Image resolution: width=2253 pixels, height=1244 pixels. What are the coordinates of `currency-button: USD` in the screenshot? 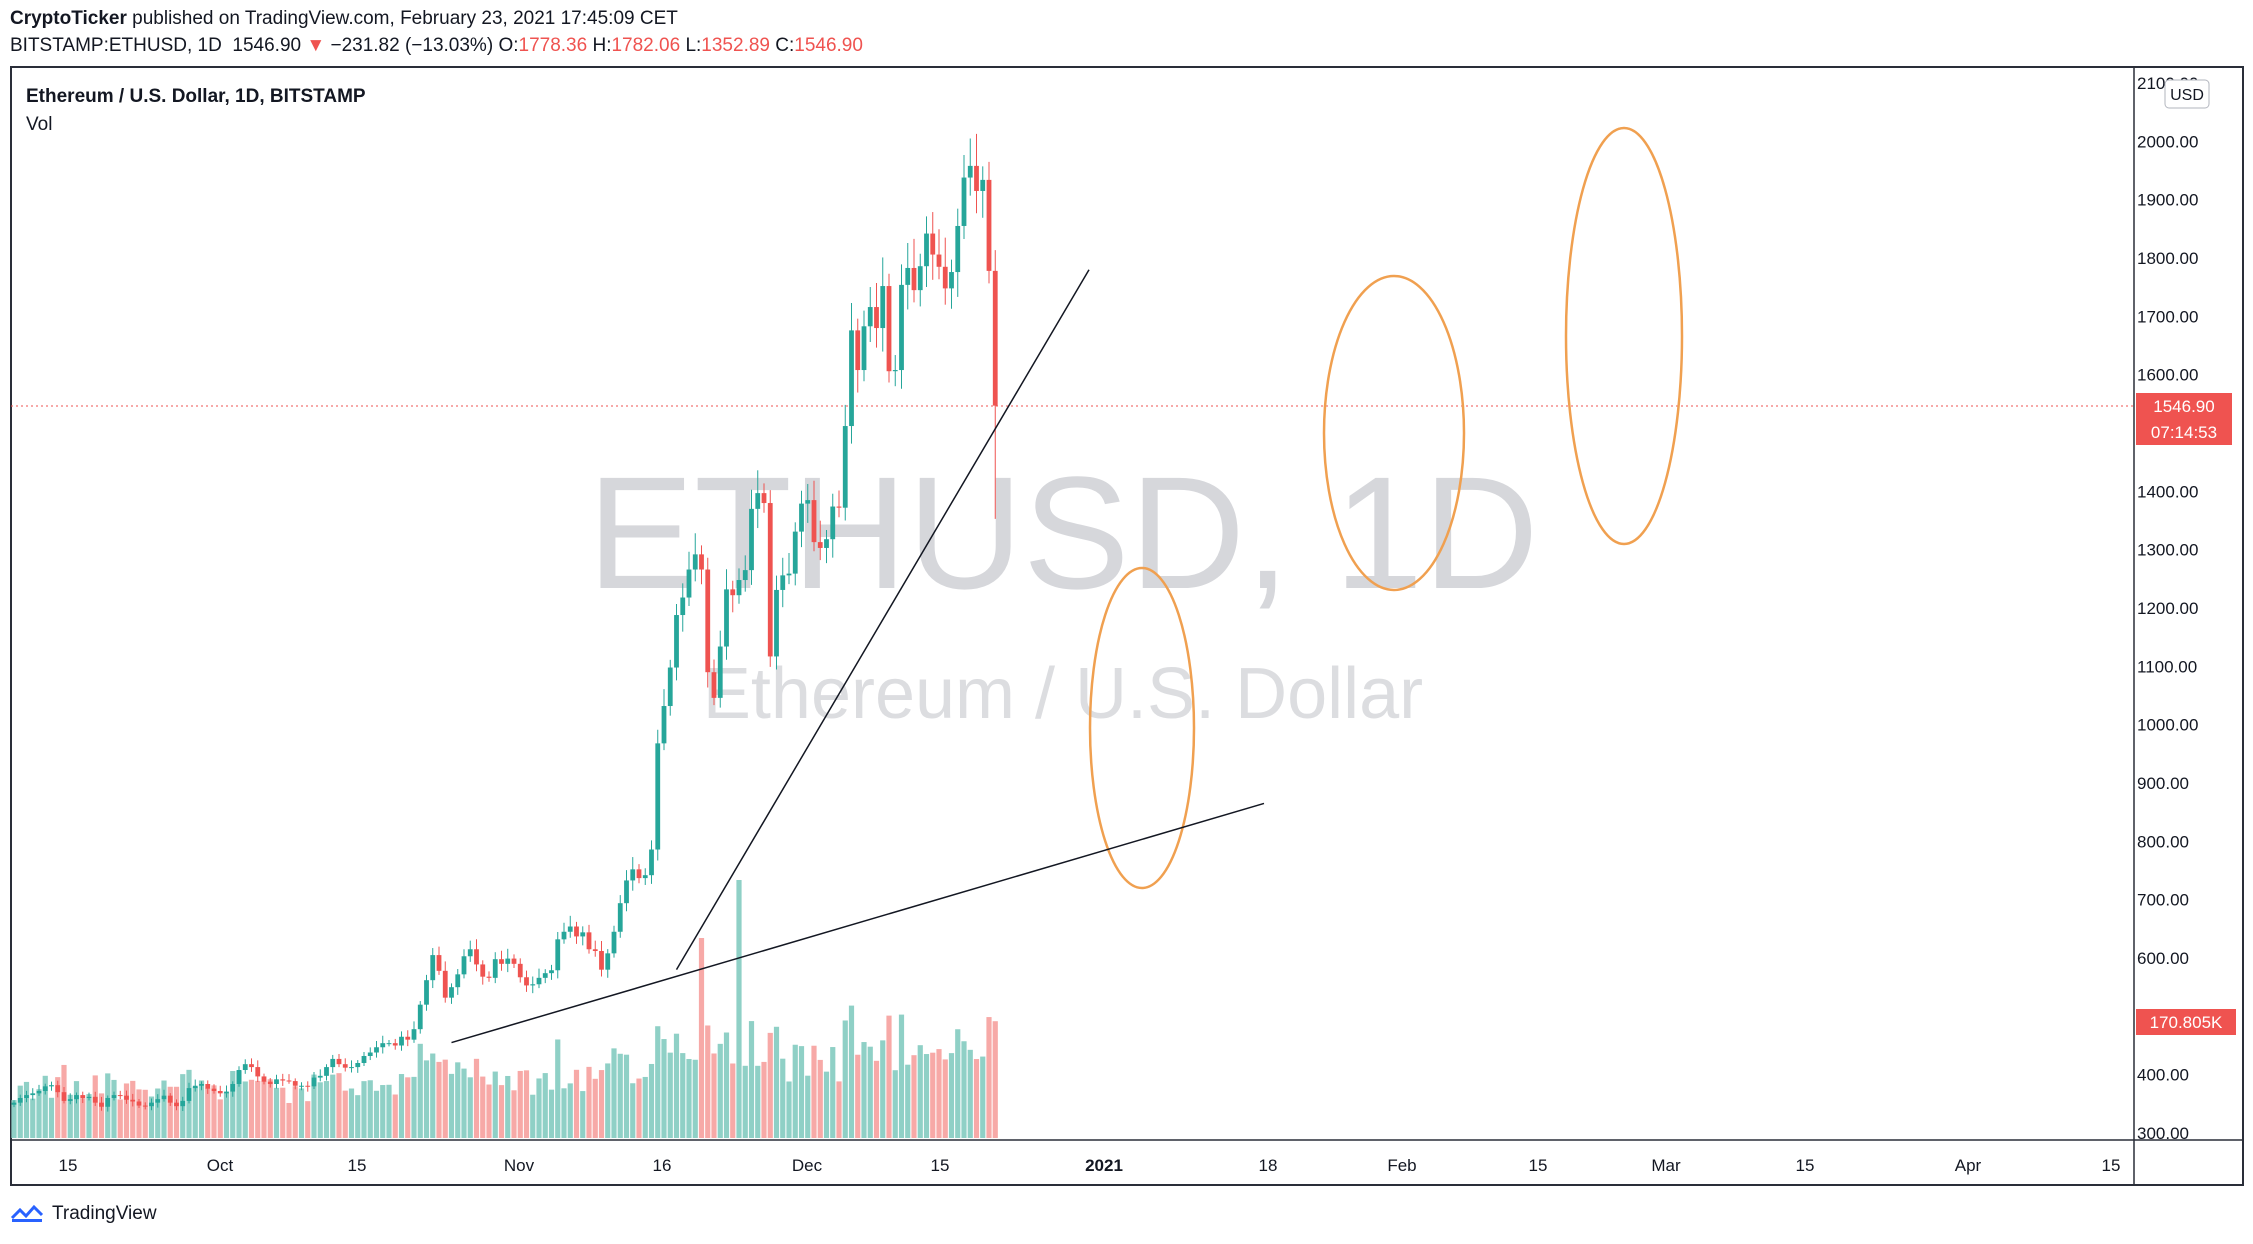 It's located at (2187, 95).